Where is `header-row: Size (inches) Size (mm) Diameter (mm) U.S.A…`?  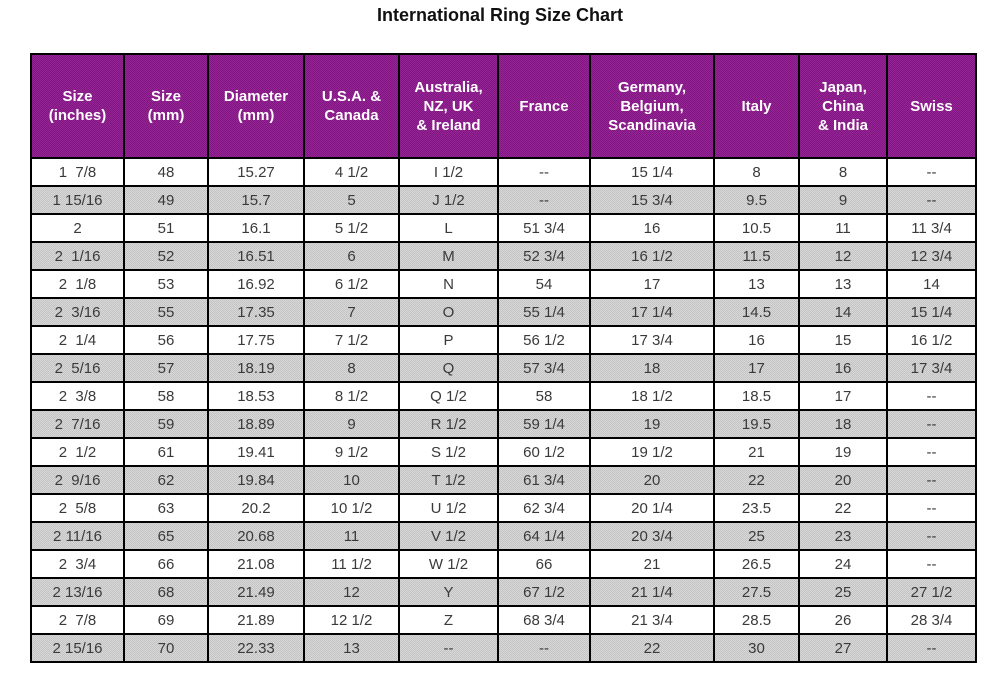
header-row: Size (inches) Size (mm) Diameter (mm) U.S.A… is located at coordinates (503, 106).